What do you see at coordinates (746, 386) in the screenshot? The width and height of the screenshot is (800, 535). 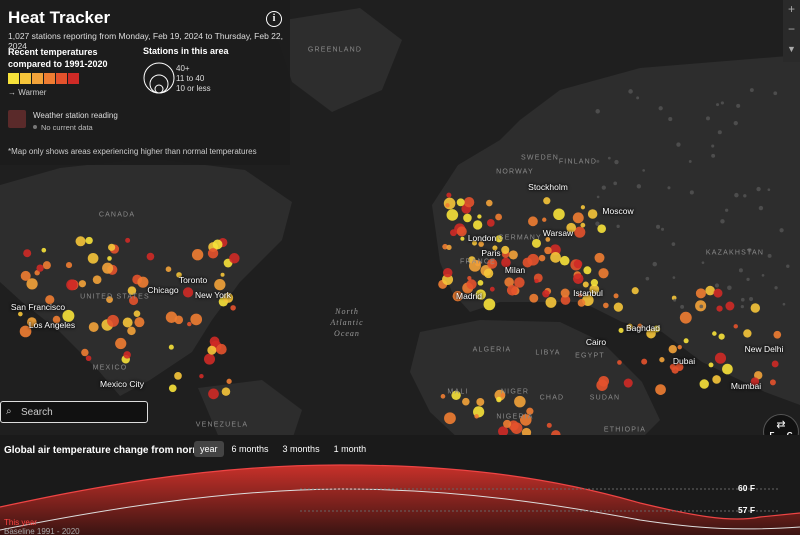 I see `city-label: Mumbai` at bounding box center [746, 386].